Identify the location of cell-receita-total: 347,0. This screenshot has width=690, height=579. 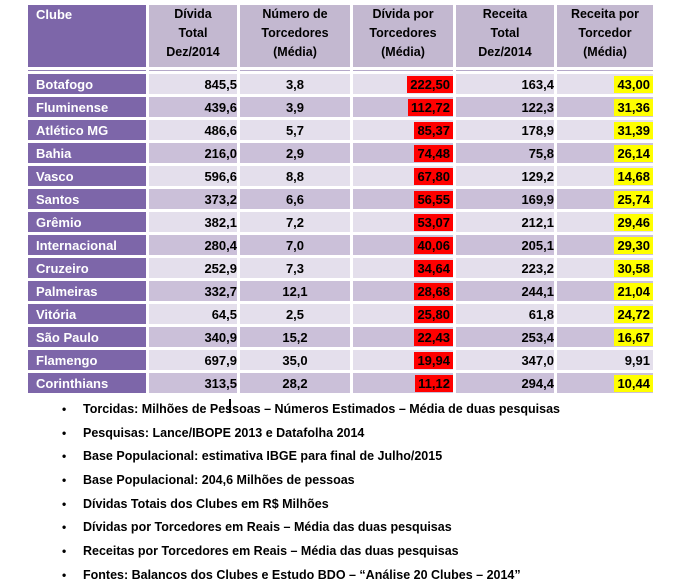
(505, 360).